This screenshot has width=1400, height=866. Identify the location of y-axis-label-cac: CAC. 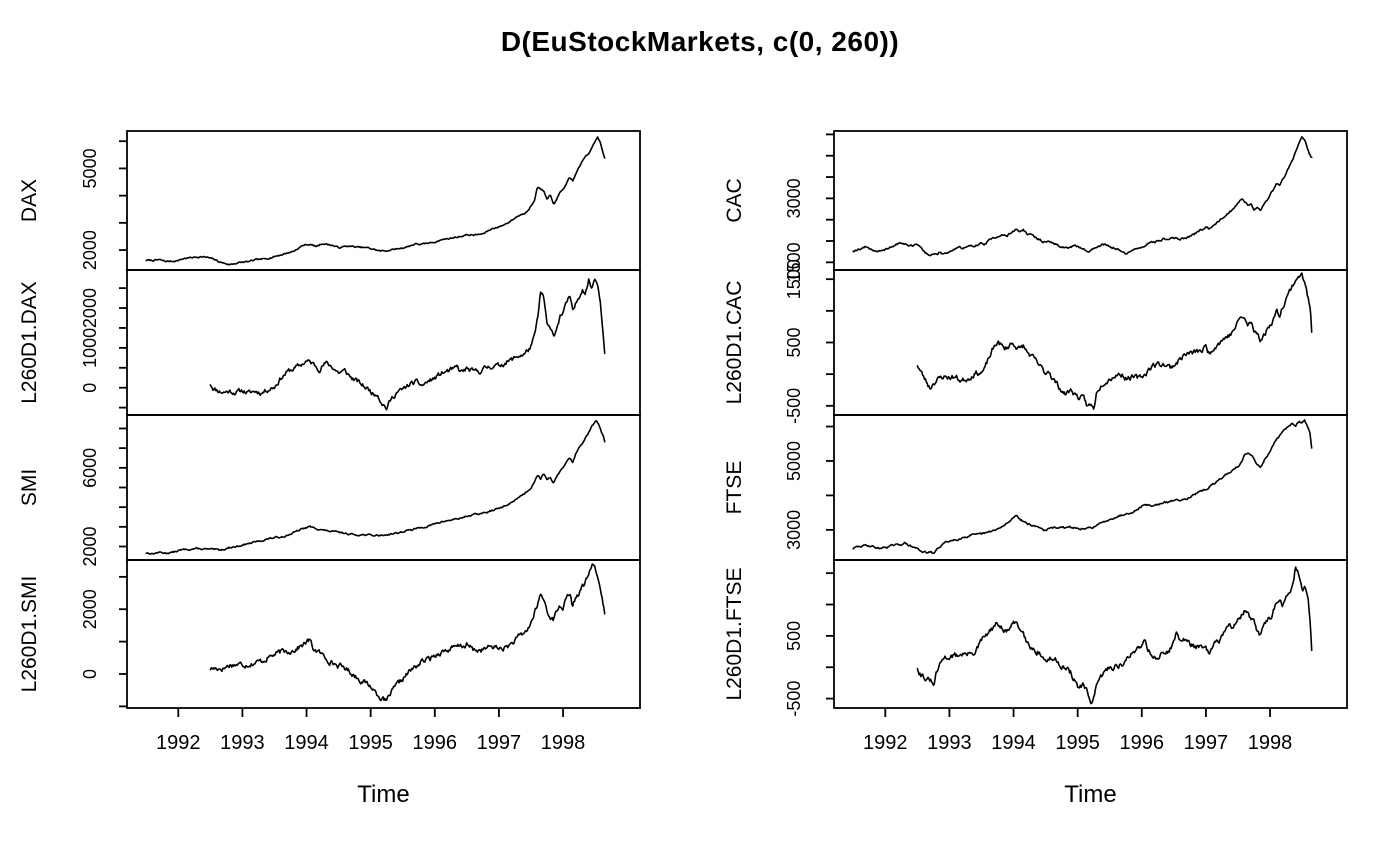
(734, 200).